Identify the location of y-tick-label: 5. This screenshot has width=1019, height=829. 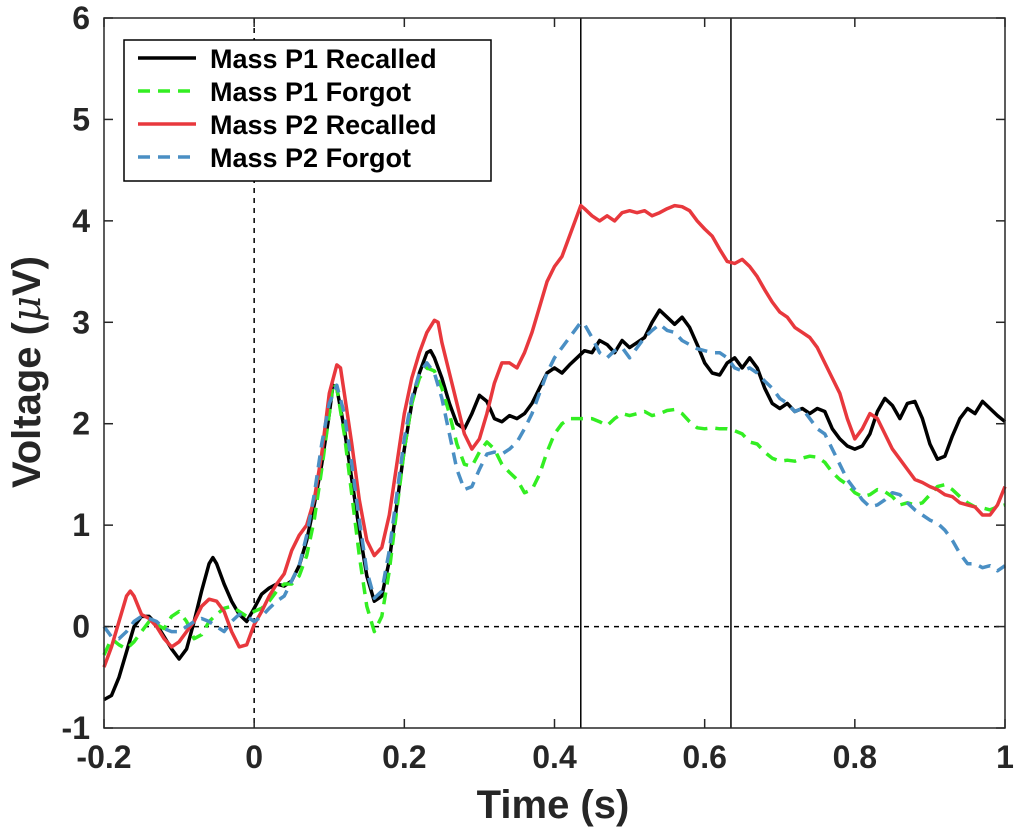
(81, 119).